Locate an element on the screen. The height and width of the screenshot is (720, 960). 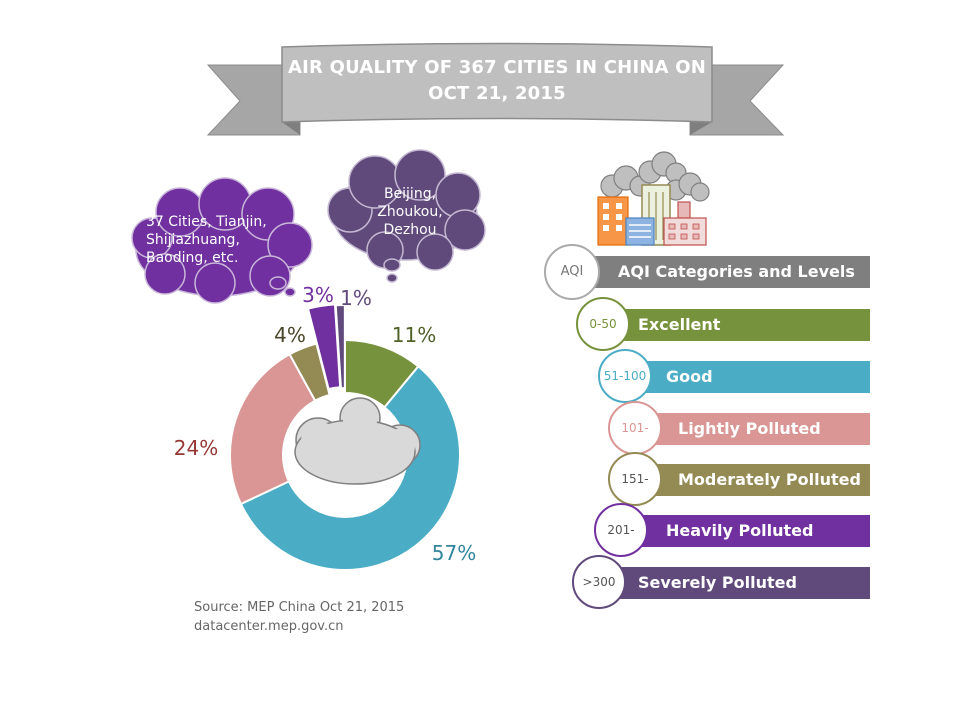
slice-label-severely-polluted: 1% is located at coordinates (356, 298).